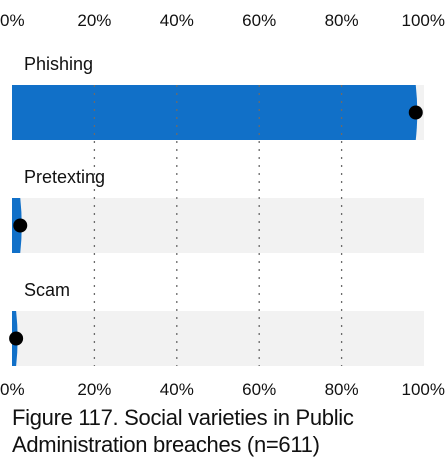  Describe the element at coordinates (94, 20) in the screenshot. I see `x-tick-top-20: 20%` at that location.